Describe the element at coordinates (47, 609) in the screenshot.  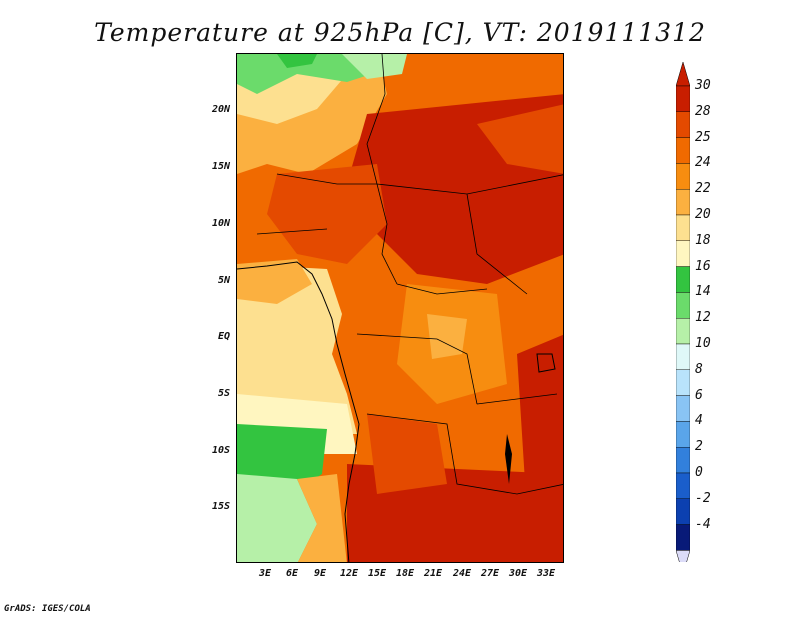
I see `grads-credit: GrADS: IGES/COLA` at that location.